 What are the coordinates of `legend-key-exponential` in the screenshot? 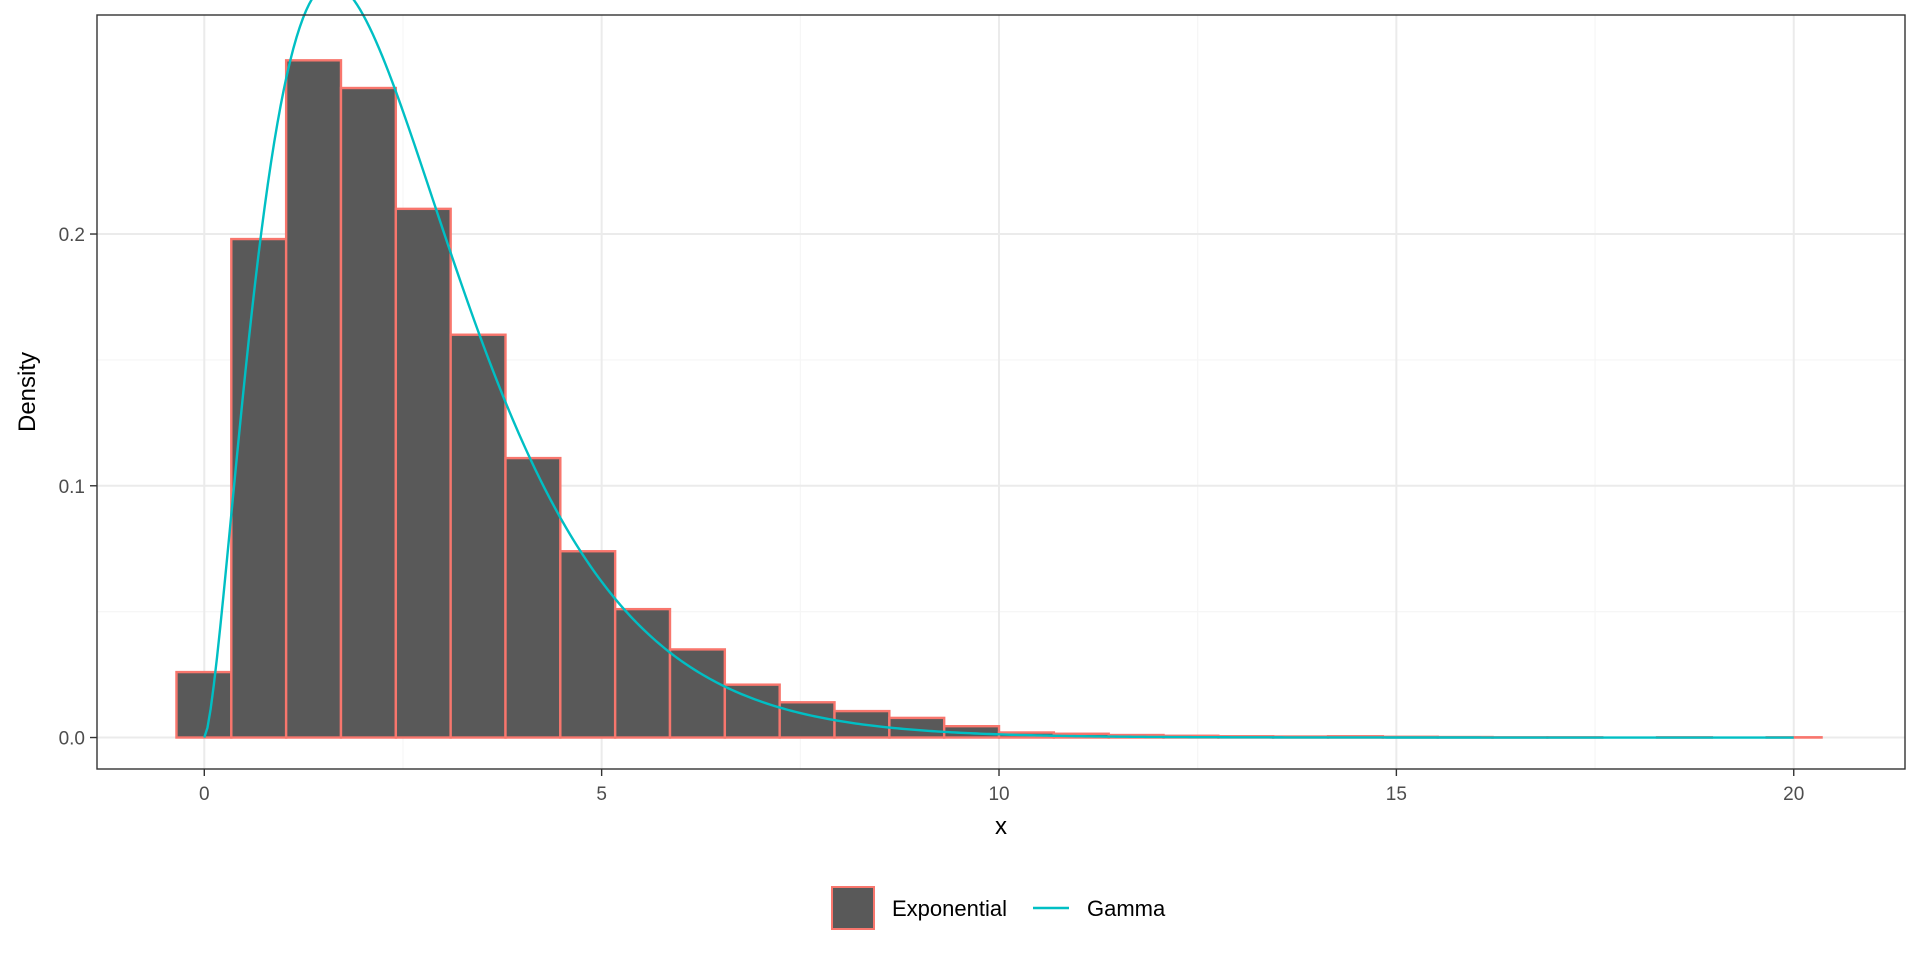 It's located at (853, 908).